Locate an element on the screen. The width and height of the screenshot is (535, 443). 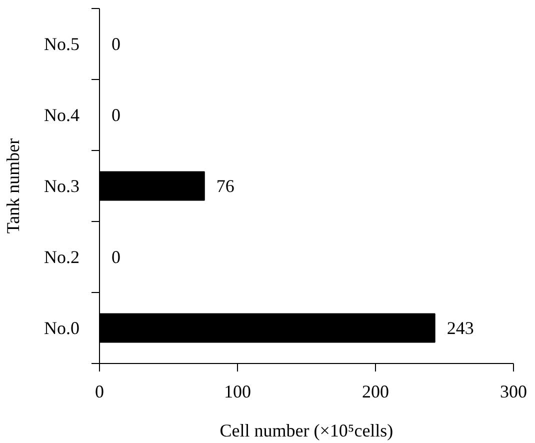
y-tick-label: No.0 is located at coordinates (62, 328).